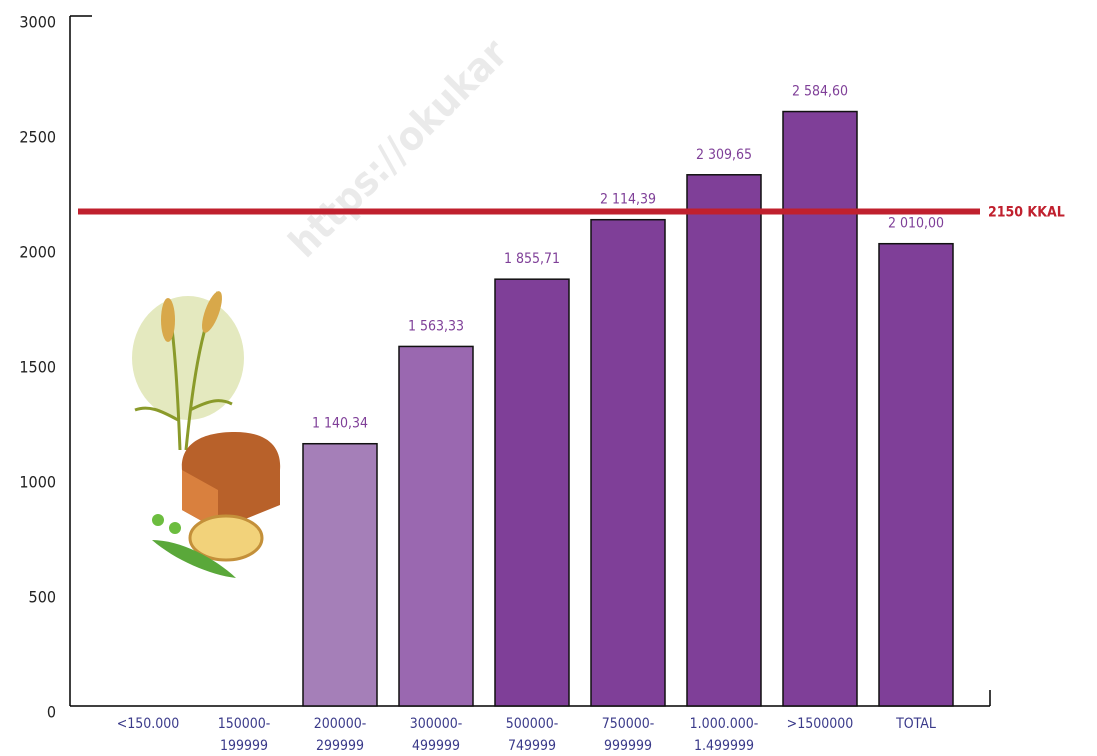 Image resolution: width=1097 pixels, height=756 pixels. What do you see at coordinates (628, 200) in the screenshot?
I see `value-label: 2 114,39` at bounding box center [628, 200].